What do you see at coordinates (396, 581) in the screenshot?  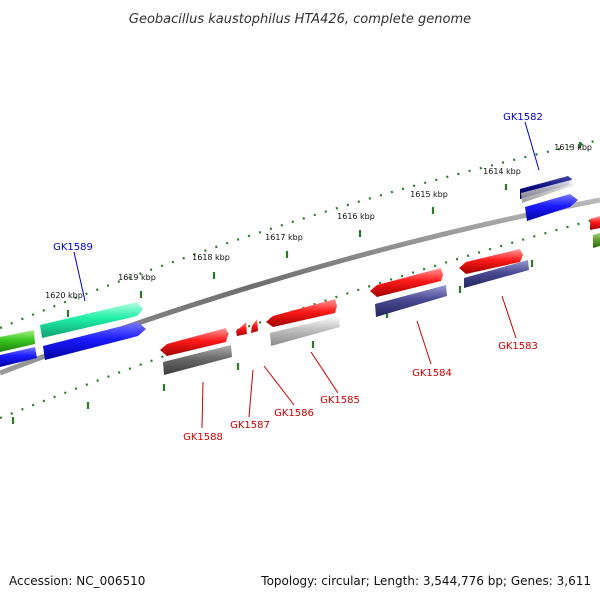 I see `length-label: Length:` at bounding box center [396, 581].